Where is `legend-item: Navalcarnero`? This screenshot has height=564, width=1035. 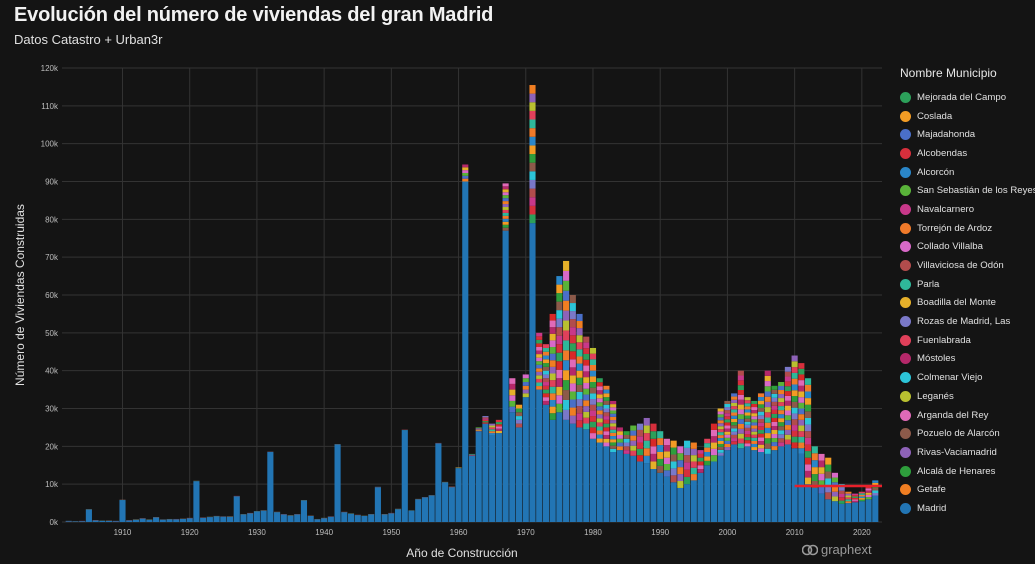
legend-item: Navalcarnero is located at coordinates (967, 209).